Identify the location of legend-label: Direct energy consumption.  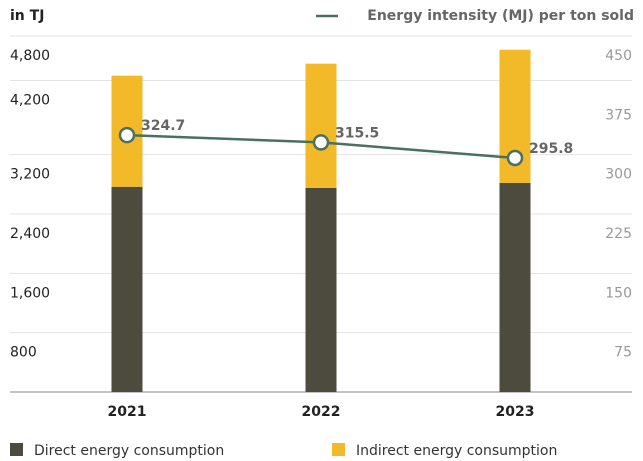
(129, 451).